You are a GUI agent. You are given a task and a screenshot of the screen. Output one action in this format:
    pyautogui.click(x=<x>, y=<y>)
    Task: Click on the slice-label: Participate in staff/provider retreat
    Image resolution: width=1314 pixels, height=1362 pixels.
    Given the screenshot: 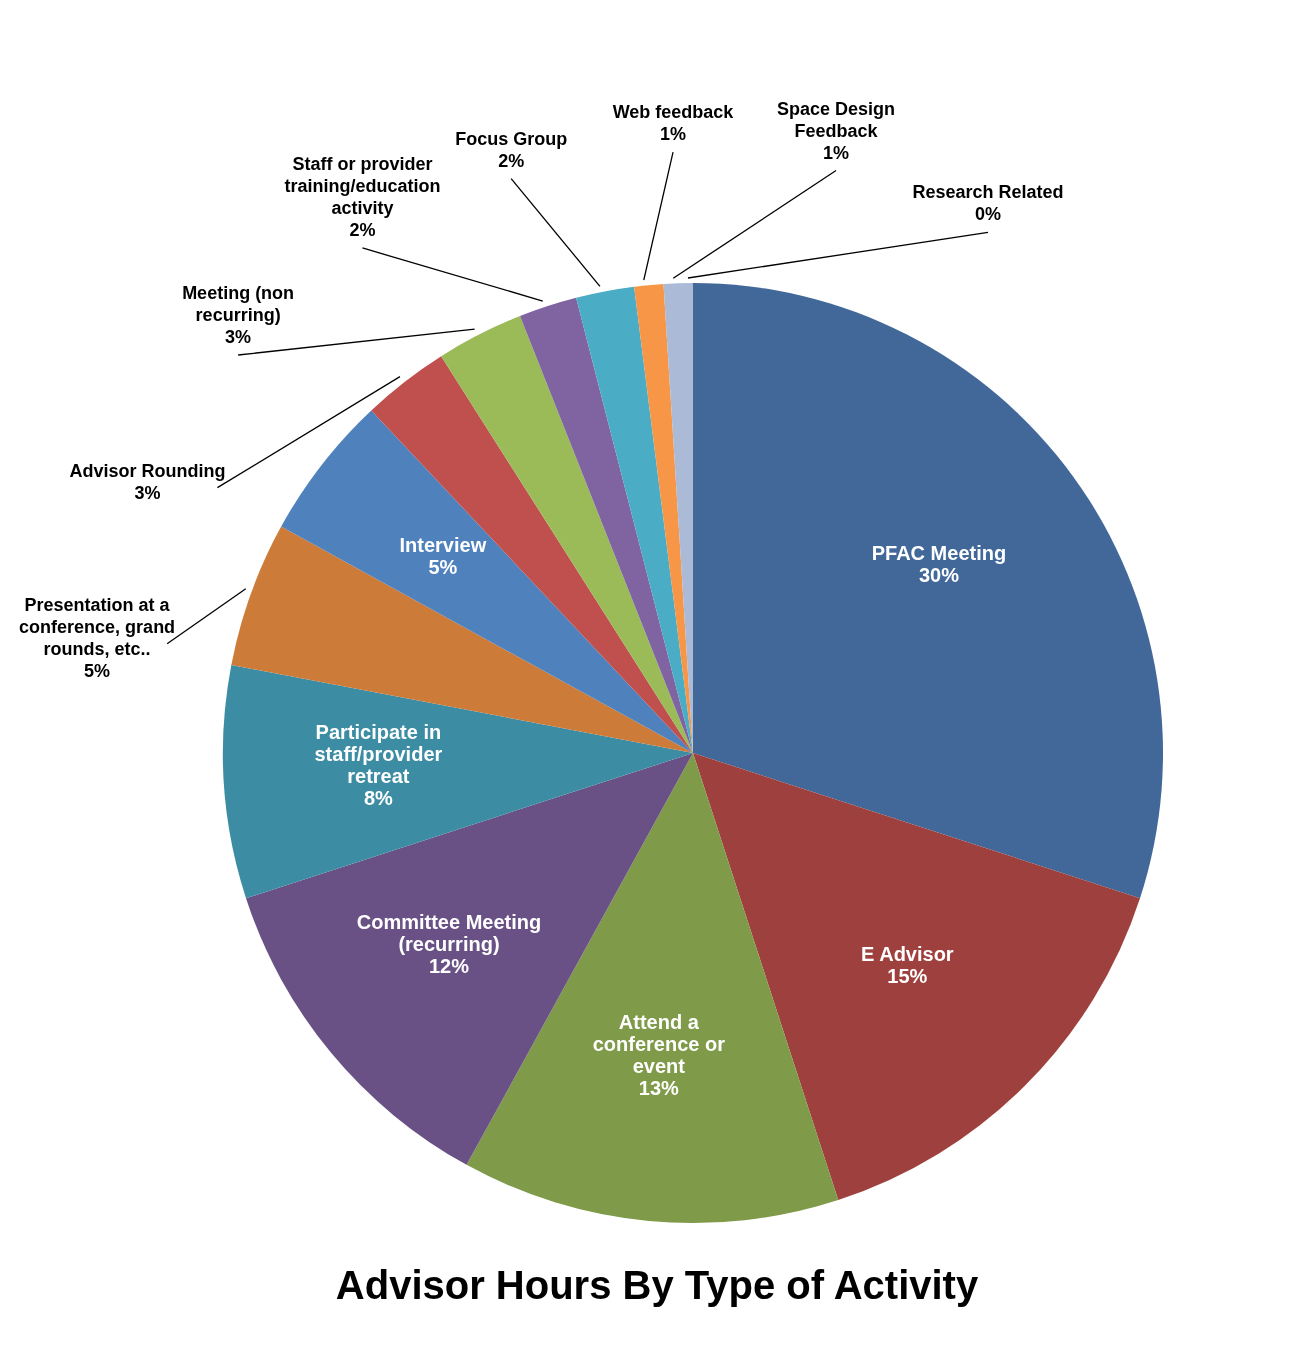 What is the action you would take?
    pyautogui.click(x=378, y=754)
    